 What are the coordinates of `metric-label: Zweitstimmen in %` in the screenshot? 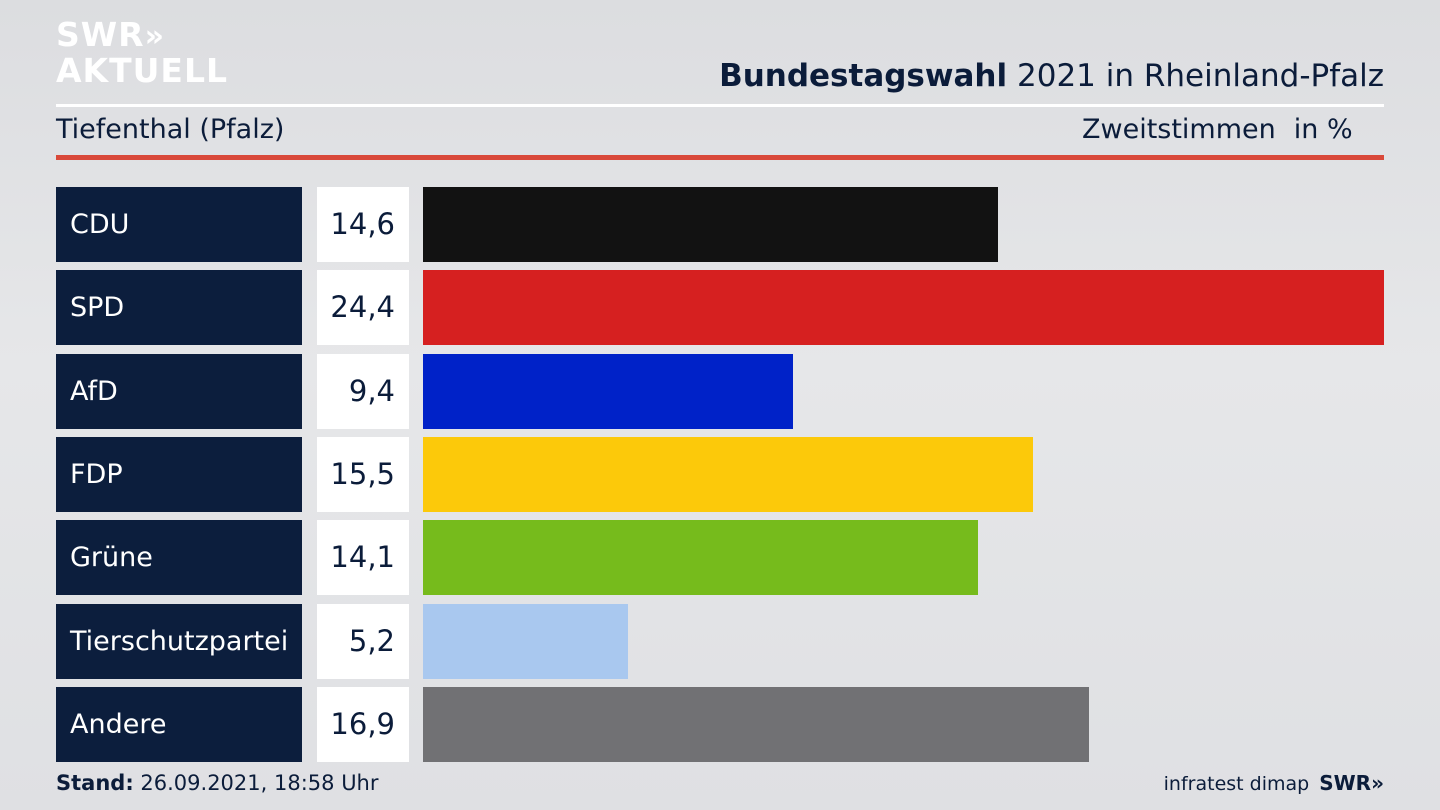 It's located at (1217, 129).